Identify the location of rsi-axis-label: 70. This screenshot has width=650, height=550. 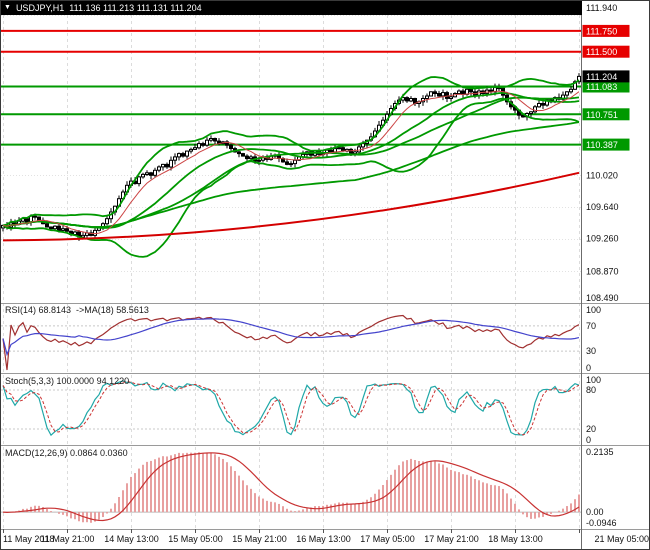
(591, 326).